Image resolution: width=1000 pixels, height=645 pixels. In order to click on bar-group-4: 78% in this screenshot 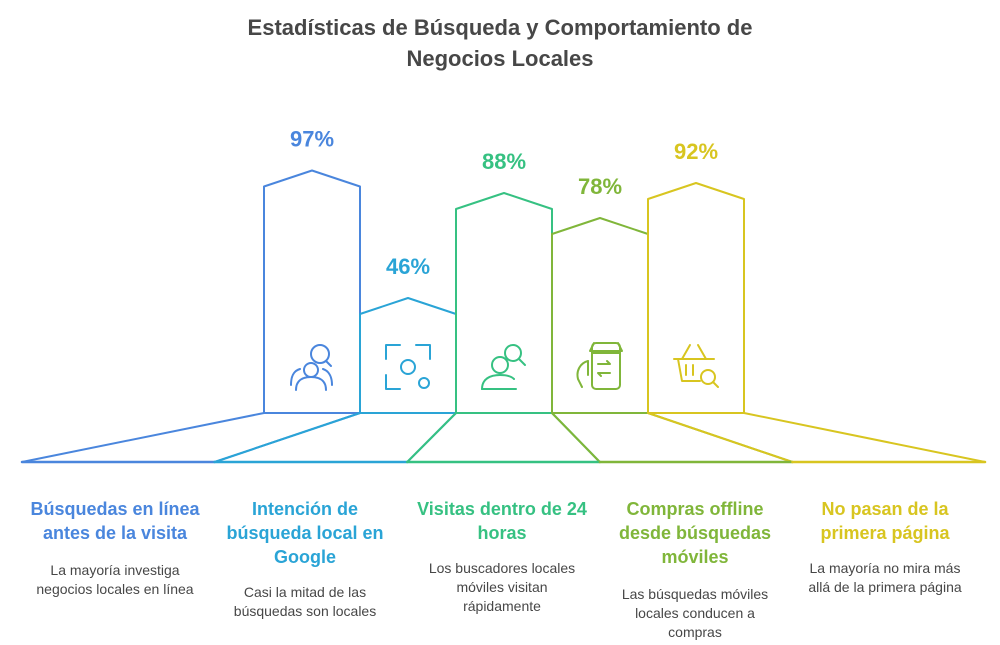, I will do `click(672, 318)`.